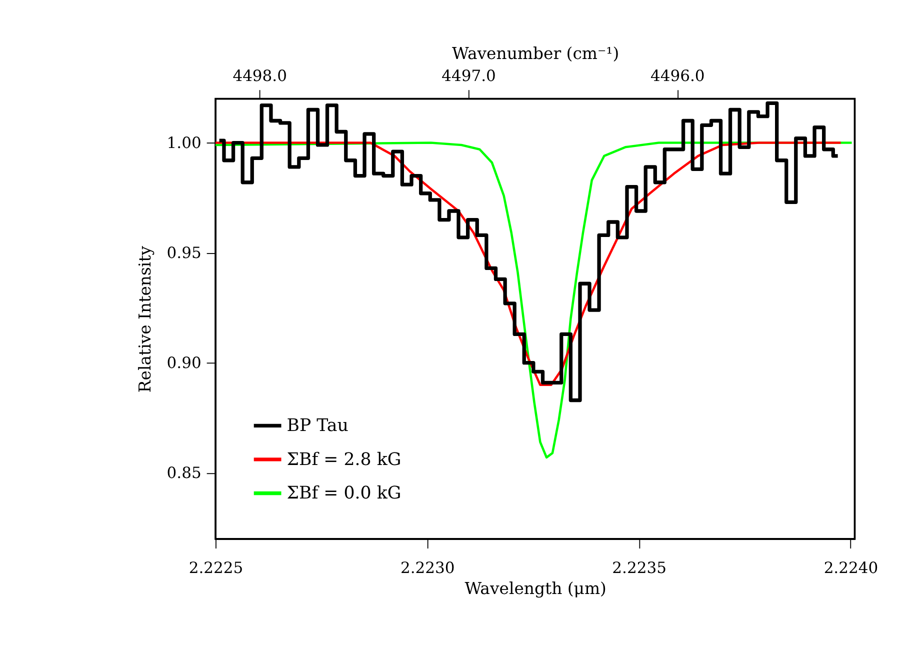  What do you see at coordinates (216, 568) in the screenshot?
I see `x-tick-label: 2.2225` at bounding box center [216, 568].